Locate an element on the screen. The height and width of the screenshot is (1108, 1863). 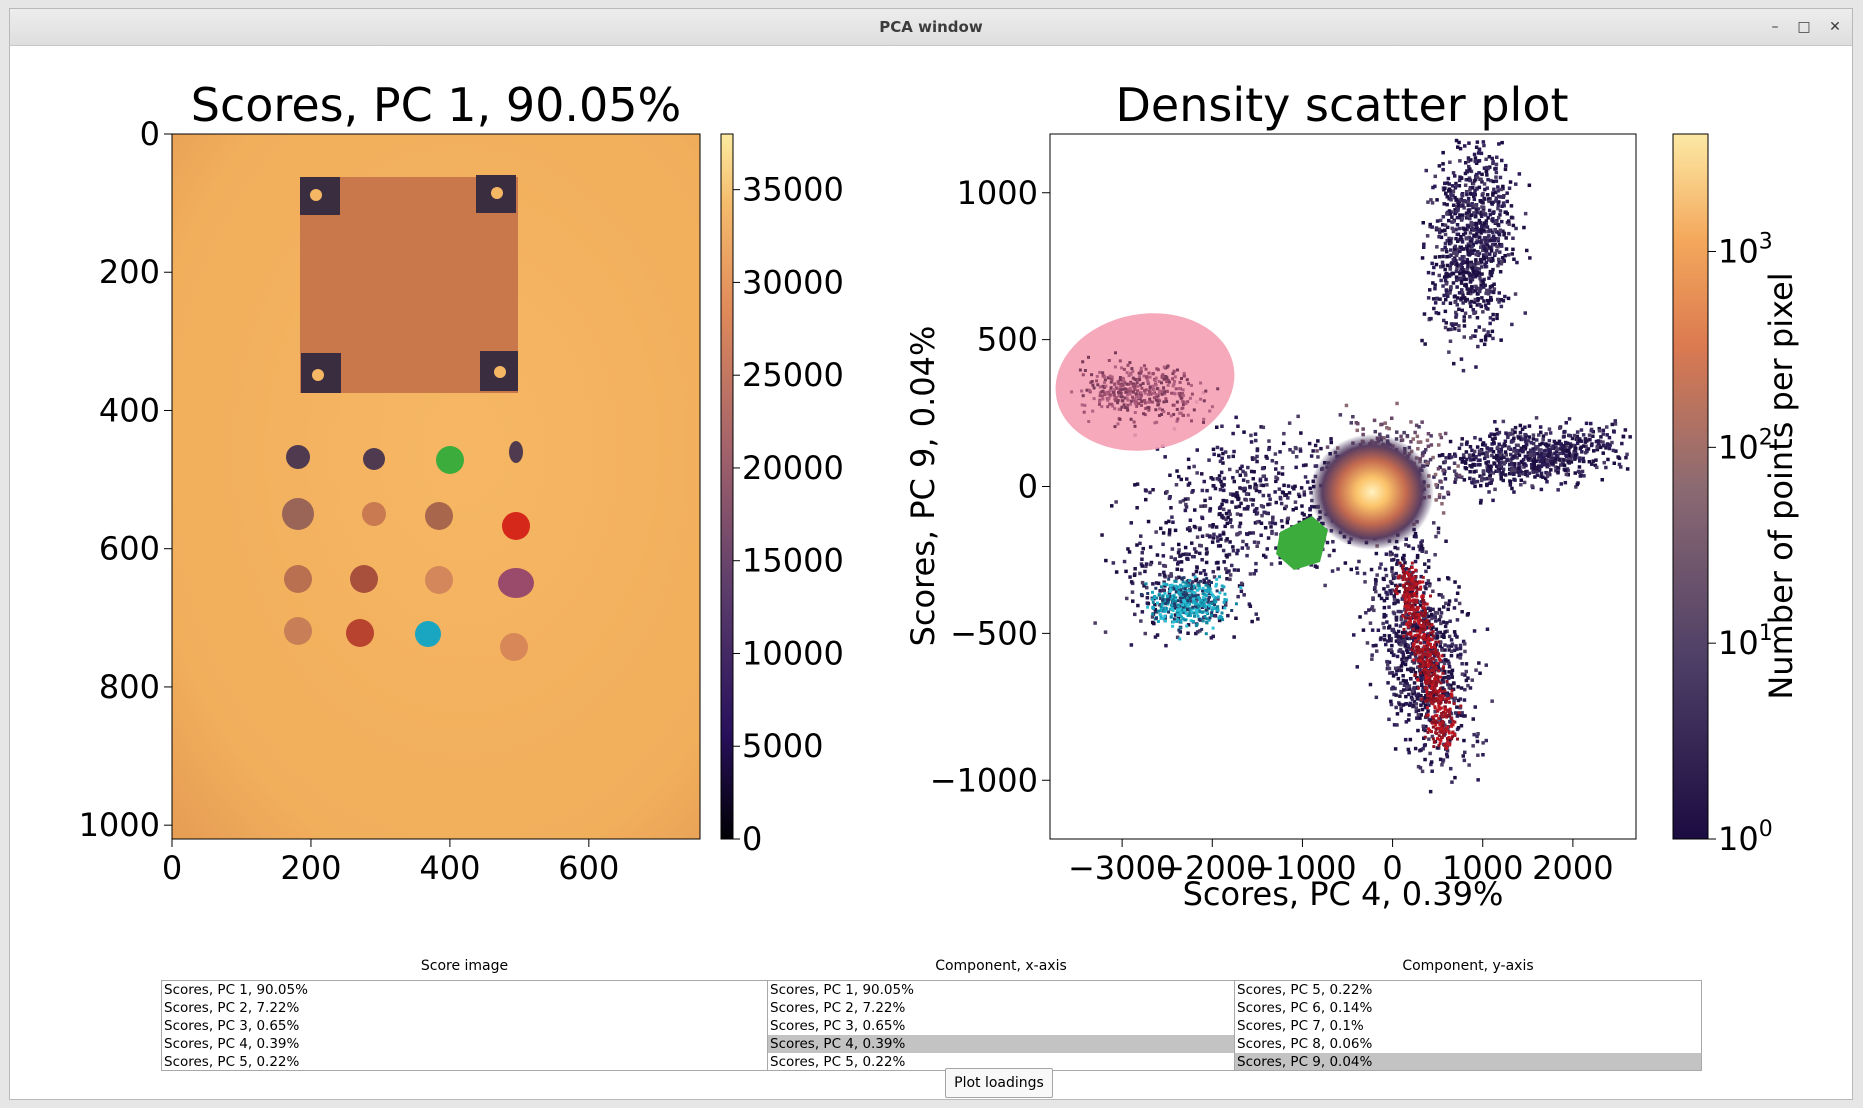
maximize-icon: □ is located at coordinates (1804, 27).